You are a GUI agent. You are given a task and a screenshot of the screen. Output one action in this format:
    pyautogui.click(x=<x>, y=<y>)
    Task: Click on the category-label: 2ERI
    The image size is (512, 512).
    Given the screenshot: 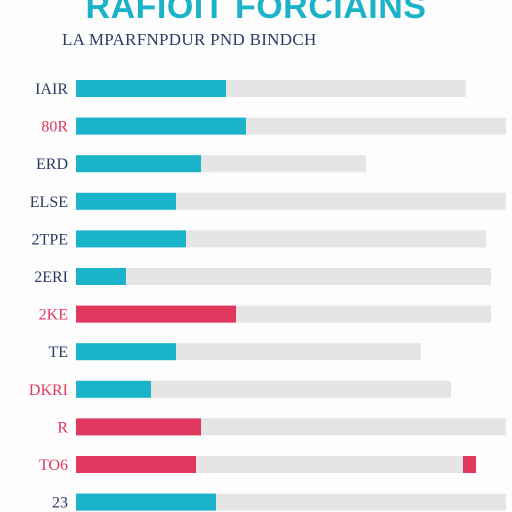 What is the action you would take?
    pyautogui.click(x=51, y=277)
    